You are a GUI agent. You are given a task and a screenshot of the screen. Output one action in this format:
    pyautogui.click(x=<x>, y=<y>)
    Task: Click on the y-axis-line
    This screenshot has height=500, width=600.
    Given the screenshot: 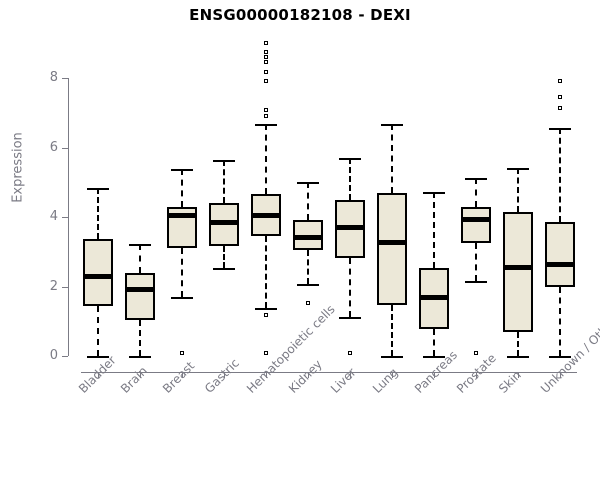 What is the action you would take?
    pyautogui.click(x=68, y=217)
    